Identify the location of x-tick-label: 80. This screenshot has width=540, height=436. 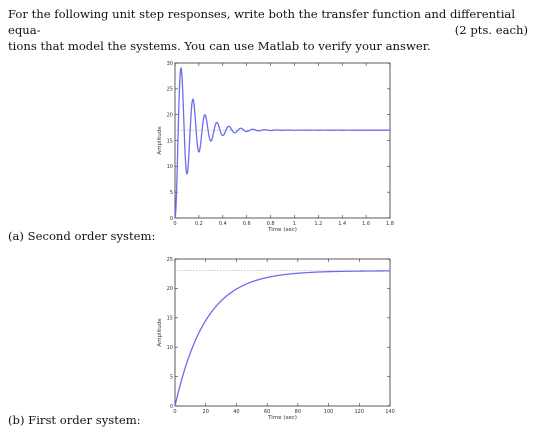
(298, 412).